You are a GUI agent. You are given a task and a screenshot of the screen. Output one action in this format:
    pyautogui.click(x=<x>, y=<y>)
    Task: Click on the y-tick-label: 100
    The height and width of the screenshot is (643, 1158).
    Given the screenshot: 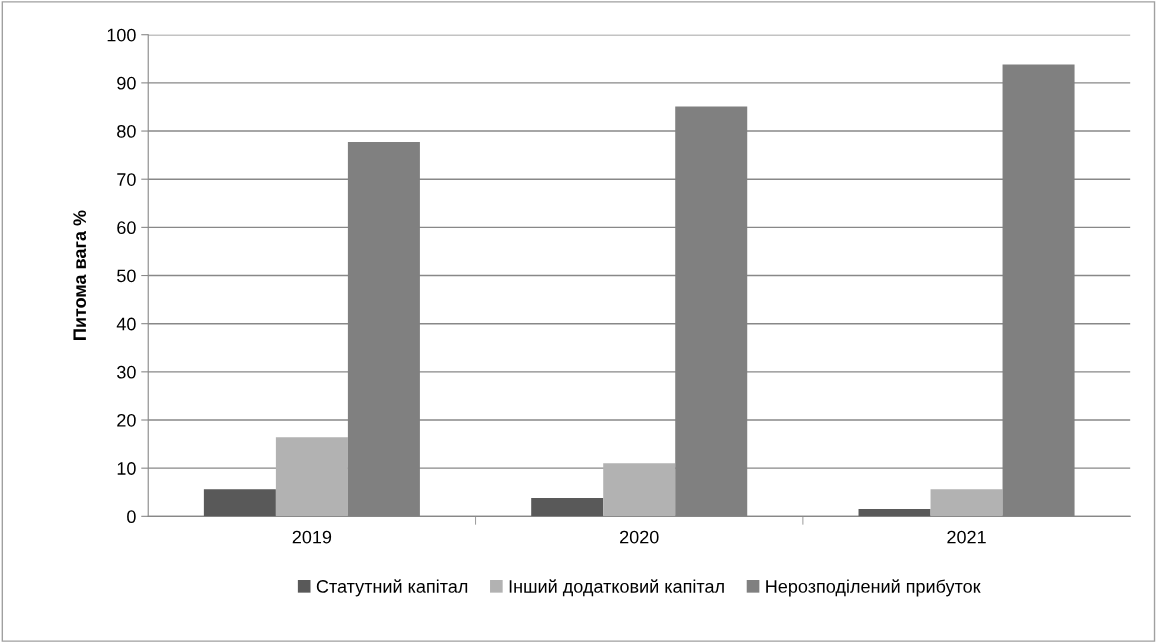 What is the action you would take?
    pyautogui.click(x=121, y=35)
    